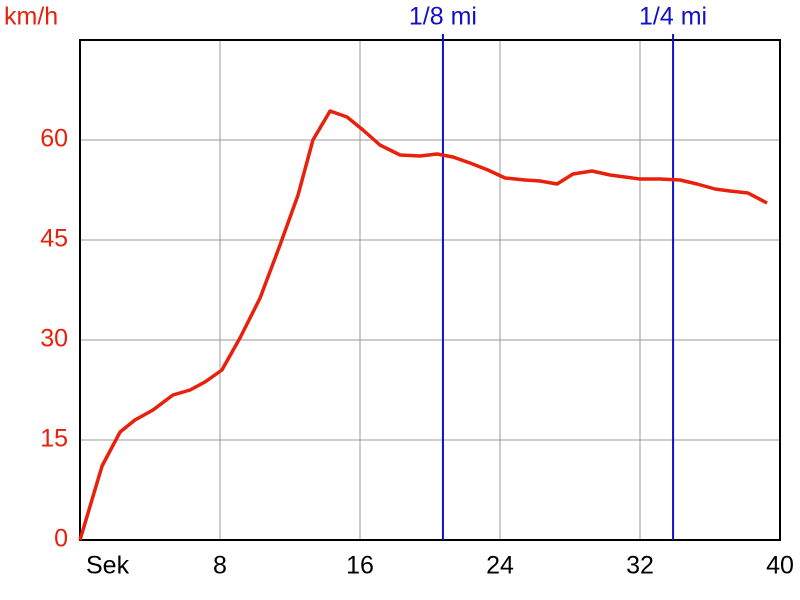 Image resolution: width=800 pixels, height=600 pixels. Describe the element at coordinates (54, 239) in the screenshot. I see `y-tick-label: 45` at that location.